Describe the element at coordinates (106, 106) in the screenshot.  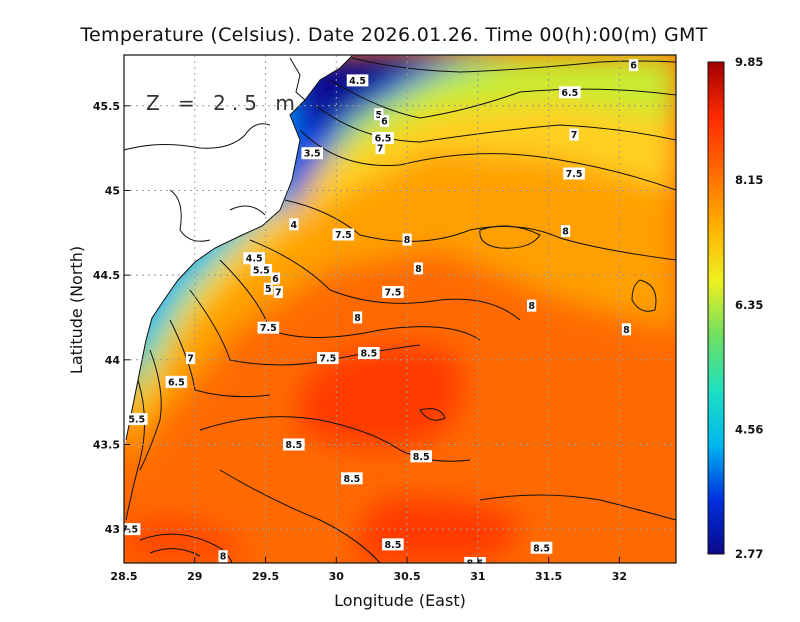
I see `y-tick-label: 45.5` at that location.